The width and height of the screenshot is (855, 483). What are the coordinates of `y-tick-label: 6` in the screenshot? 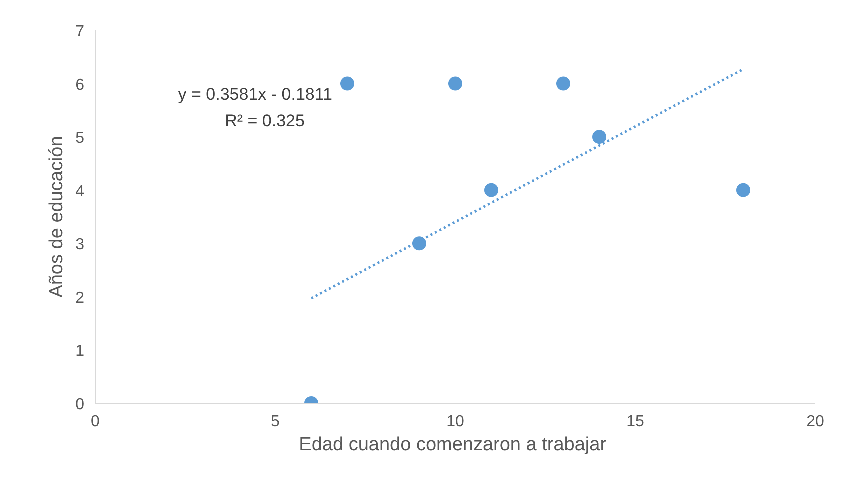 It's located at (80, 85).